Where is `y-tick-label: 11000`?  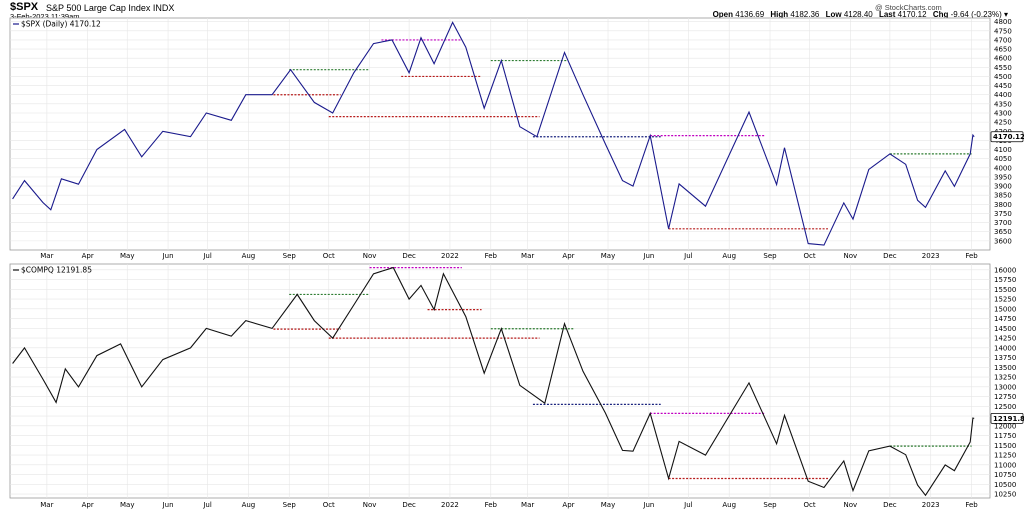 y-tick-label: 11000 is located at coordinates (1005, 465).